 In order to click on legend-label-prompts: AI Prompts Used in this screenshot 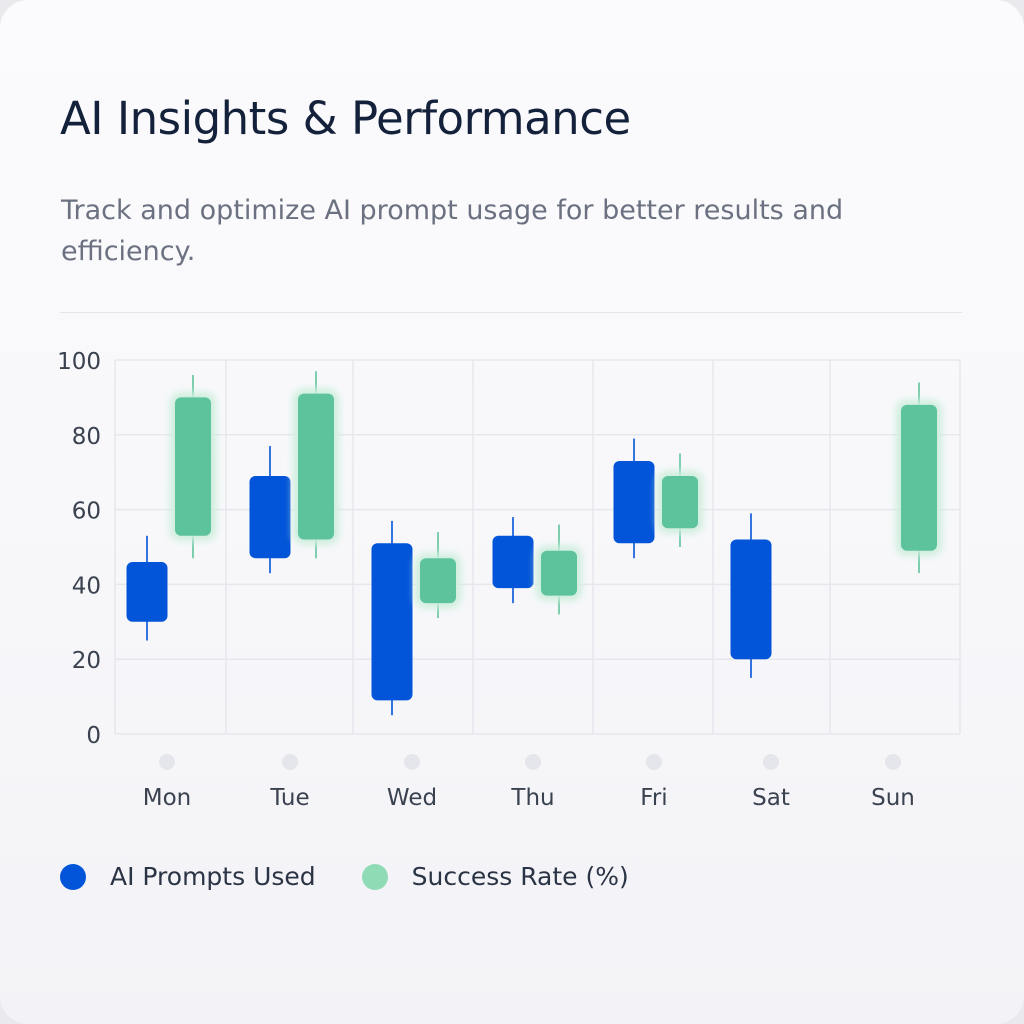, I will do `click(213, 876)`.